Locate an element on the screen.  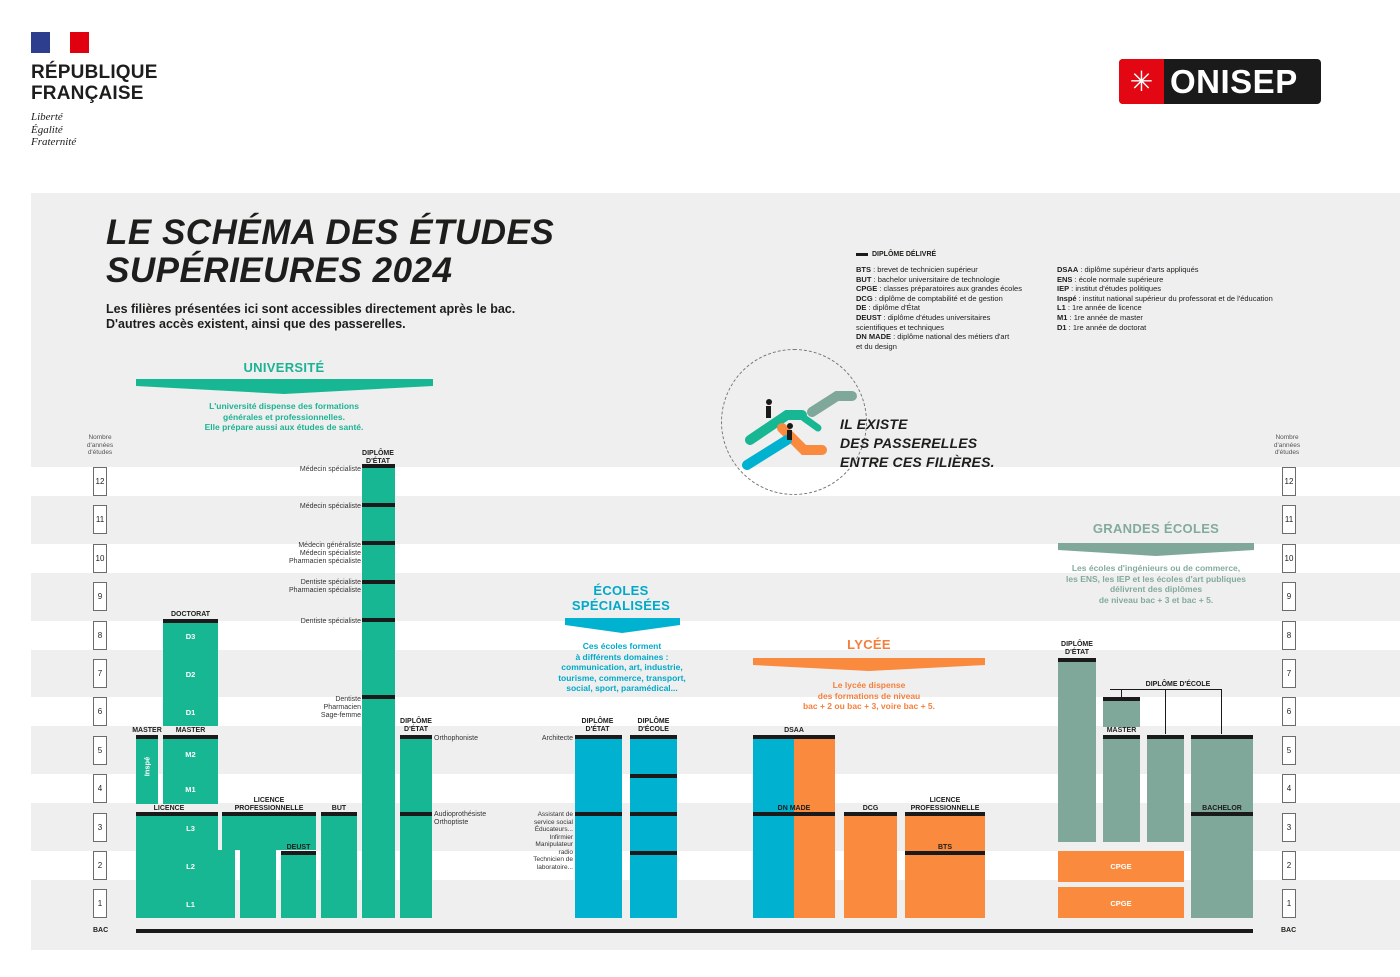
sante-diplome-etat-label: DIPLÔME D'ÉTAT is located at coordinates (378, 457).